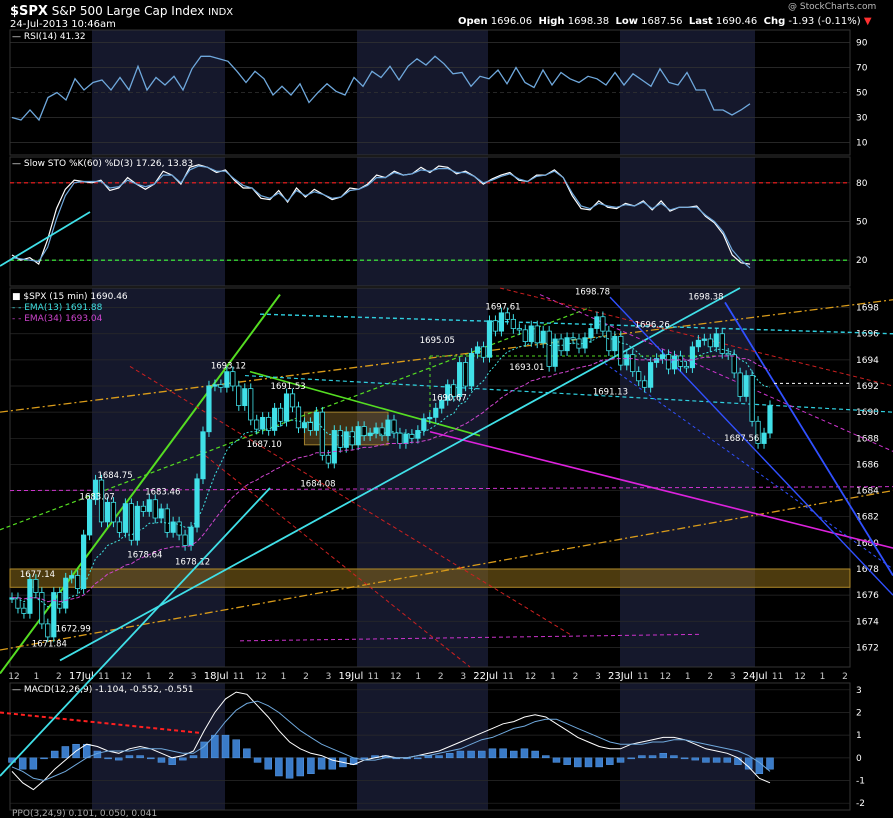  I want to click on price-annotation: 1683.07, so click(97, 498).